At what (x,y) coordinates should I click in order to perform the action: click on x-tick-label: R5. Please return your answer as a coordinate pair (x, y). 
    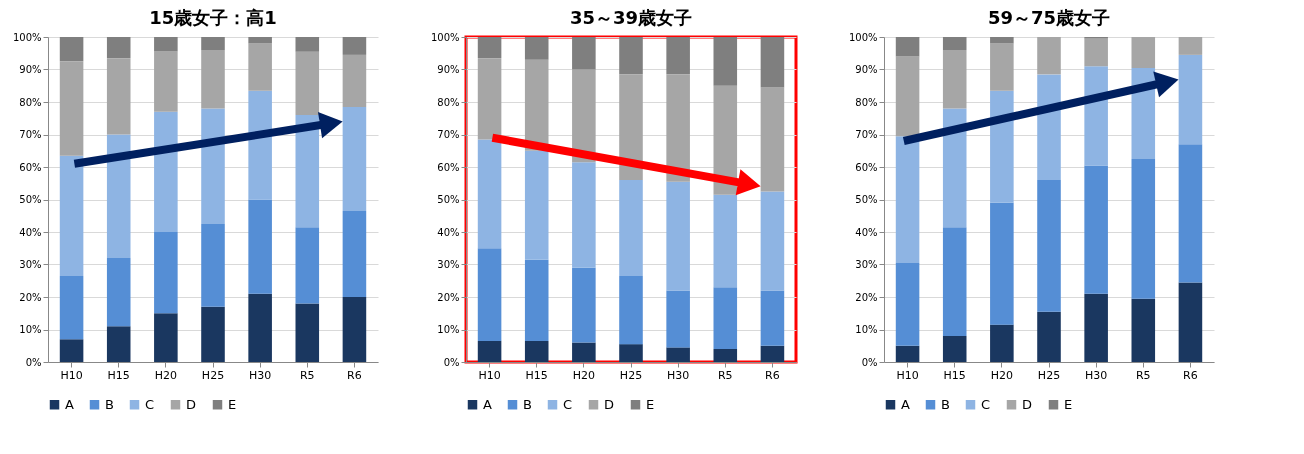
    Looking at the image, I should click on (307, 375).